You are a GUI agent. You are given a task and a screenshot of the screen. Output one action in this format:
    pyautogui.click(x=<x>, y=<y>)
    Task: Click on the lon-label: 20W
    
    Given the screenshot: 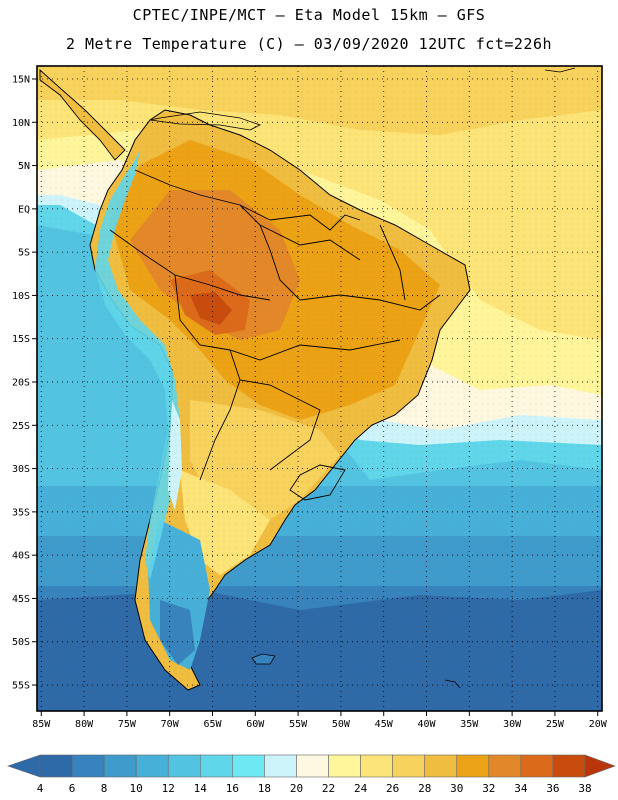 What is the action you would take?
    pyautogui.click(x=598, y=724)
    